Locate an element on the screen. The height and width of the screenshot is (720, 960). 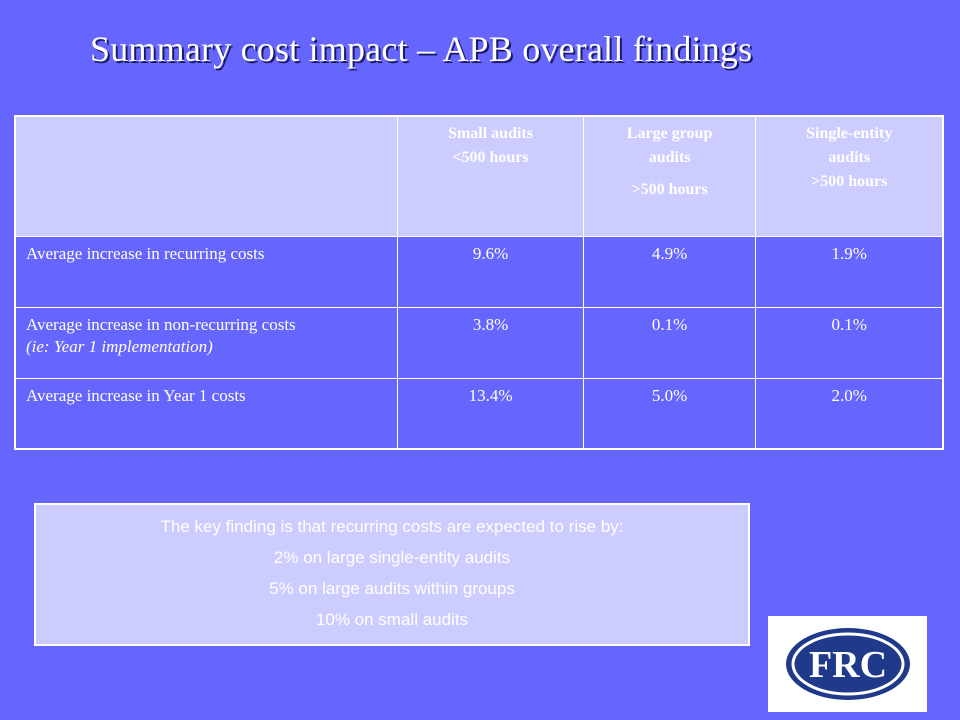
frc-logo: FRC is located at coordinates (847, 664).